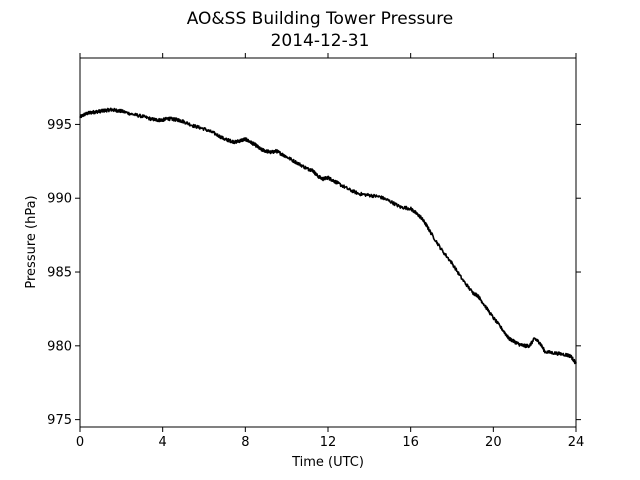  I want to click on x-tick-label: 4, so click(163, 442).